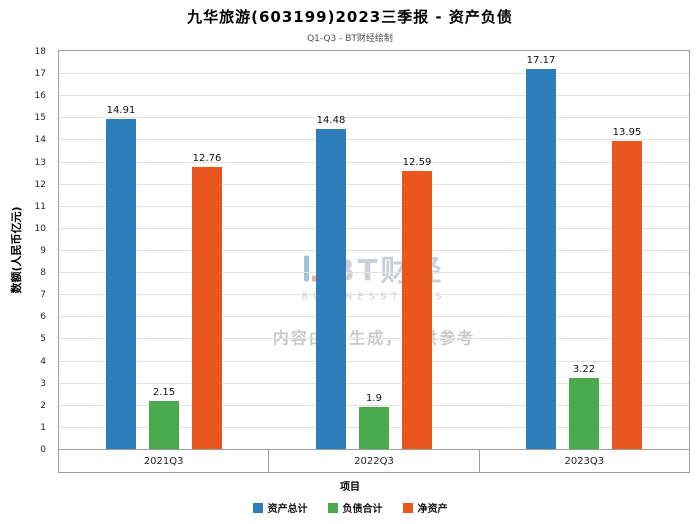 The width and height of the screenshot is (700, 524). What do you see at coordinates (584, 369) in the screenshot?
I see `bar-value-label: 3.22` at bounding box center [584, 369].